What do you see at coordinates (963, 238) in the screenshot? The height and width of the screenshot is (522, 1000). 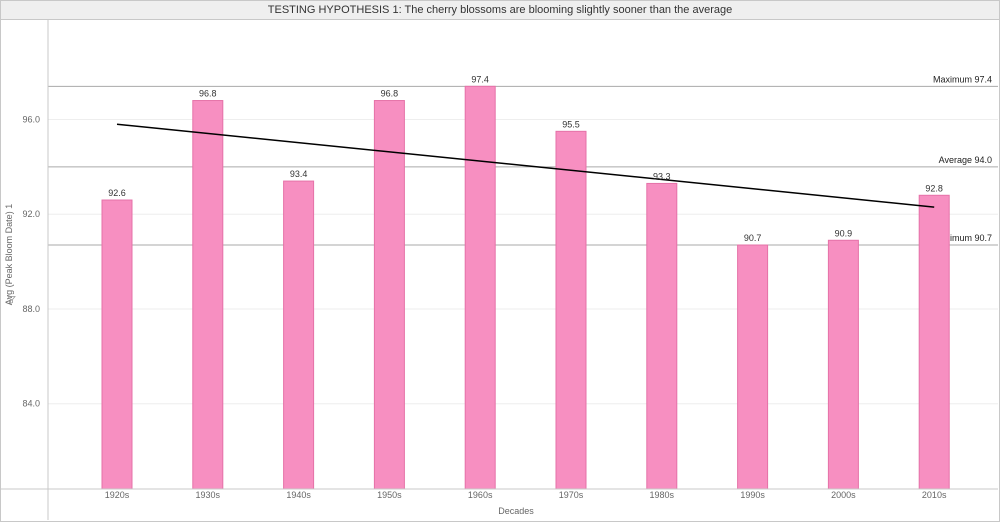 I see `reference-line-label: Minimum 90.7` at bounding box center [963, 238].